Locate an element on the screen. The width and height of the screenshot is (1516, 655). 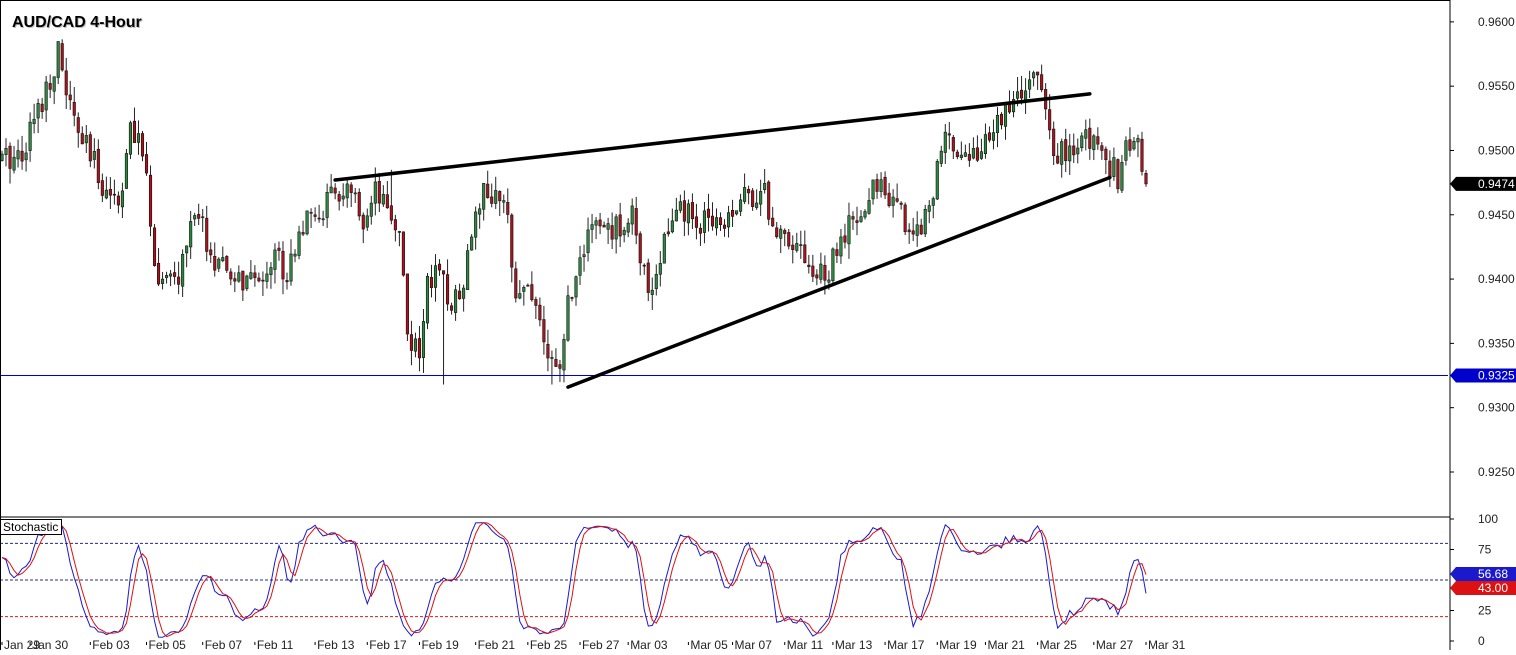
y-tick-label: 0.9500 is located at coordinates (1496, 150).